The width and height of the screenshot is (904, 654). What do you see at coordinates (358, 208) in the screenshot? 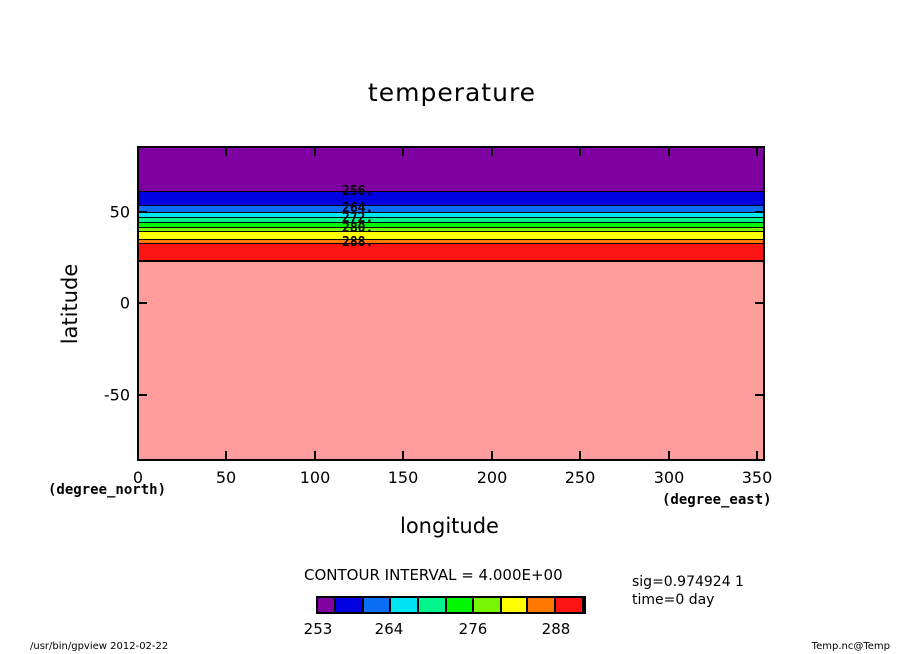
I see `contour-label: 264.` at bounding box center [358, 208].